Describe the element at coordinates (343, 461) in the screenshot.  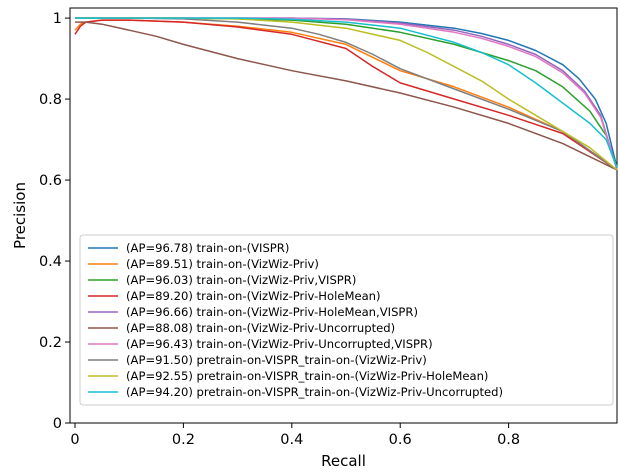
I see `x-axis-label: Recall` at that location.